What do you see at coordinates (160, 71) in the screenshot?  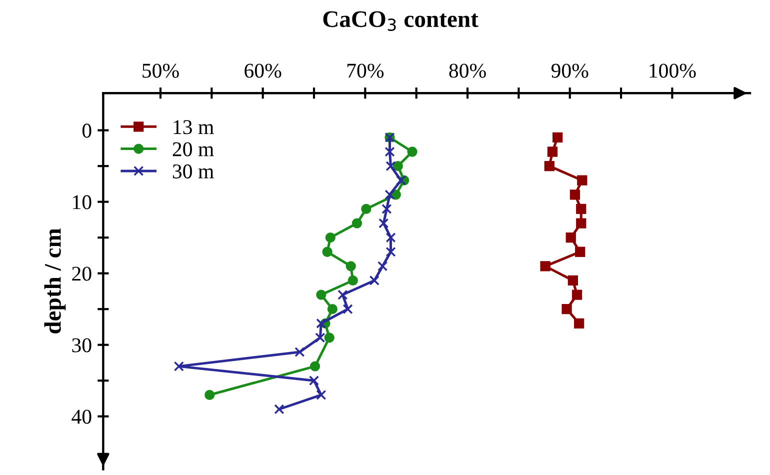 I see `x-tick-label: 50%` at bounding box center [160, 71].